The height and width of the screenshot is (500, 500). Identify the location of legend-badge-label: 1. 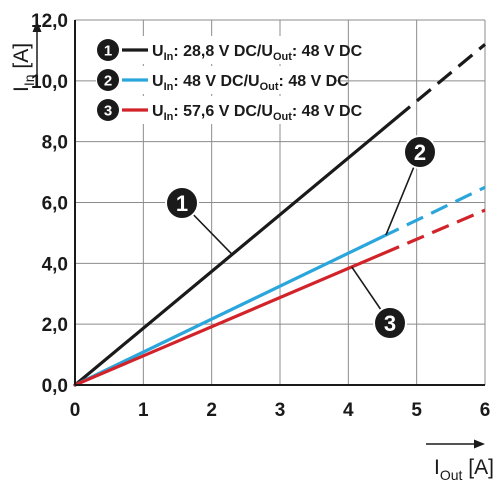
(108, 51).